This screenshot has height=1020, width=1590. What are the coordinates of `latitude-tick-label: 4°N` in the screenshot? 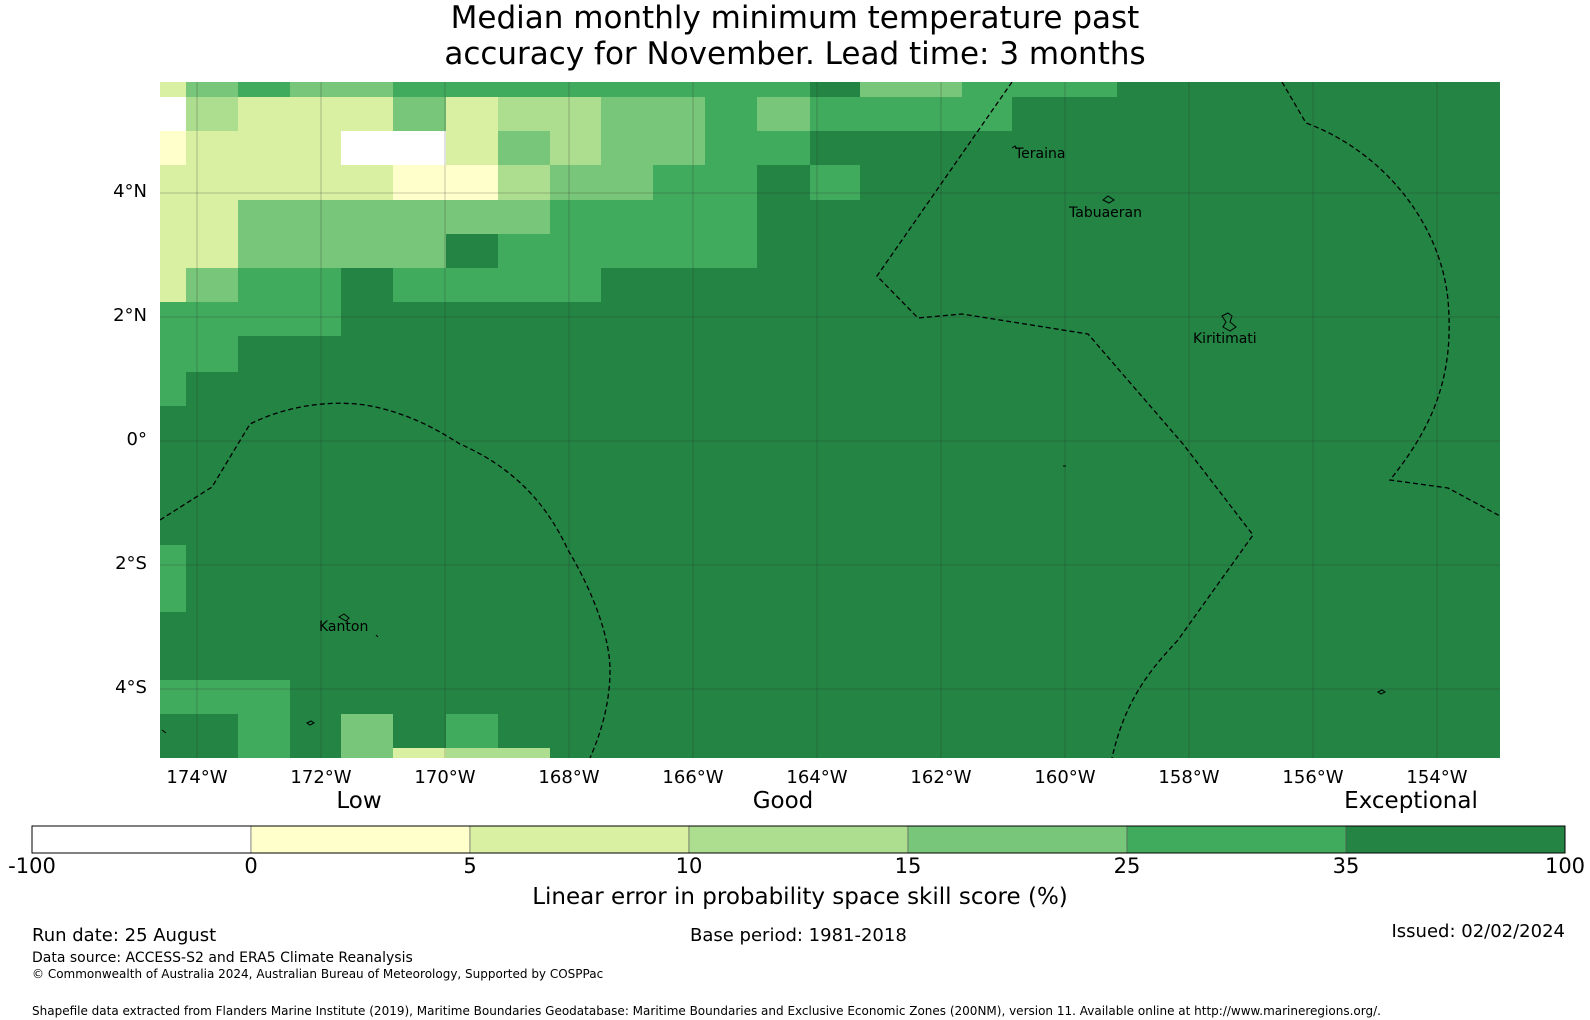 It's located at (130, 191).